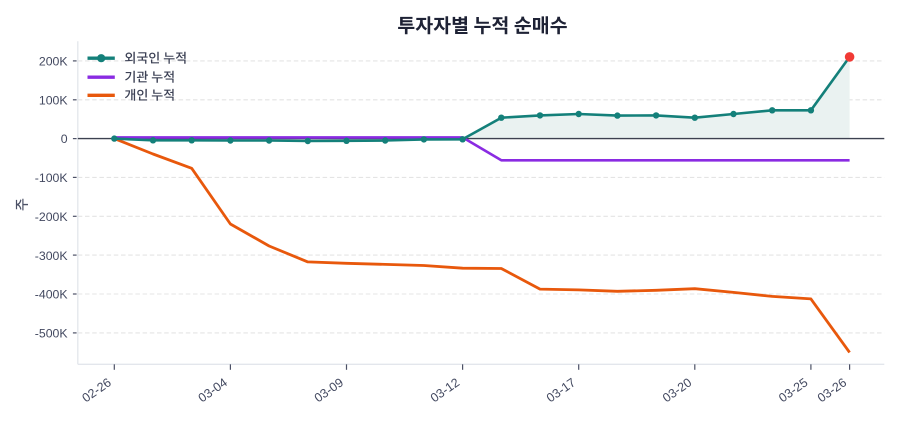 The image size is (900, 425). Describe the element at coordinates (54, 100) in the screenshot. I see `svg-text: 100K` at that location.